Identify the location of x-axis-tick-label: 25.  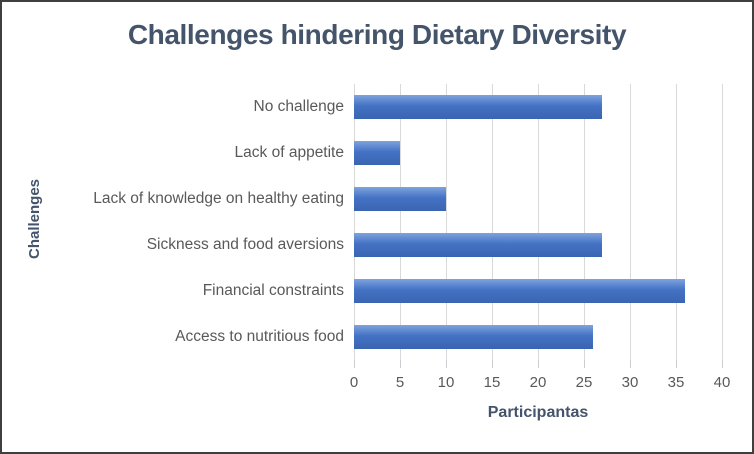
(584, 382).